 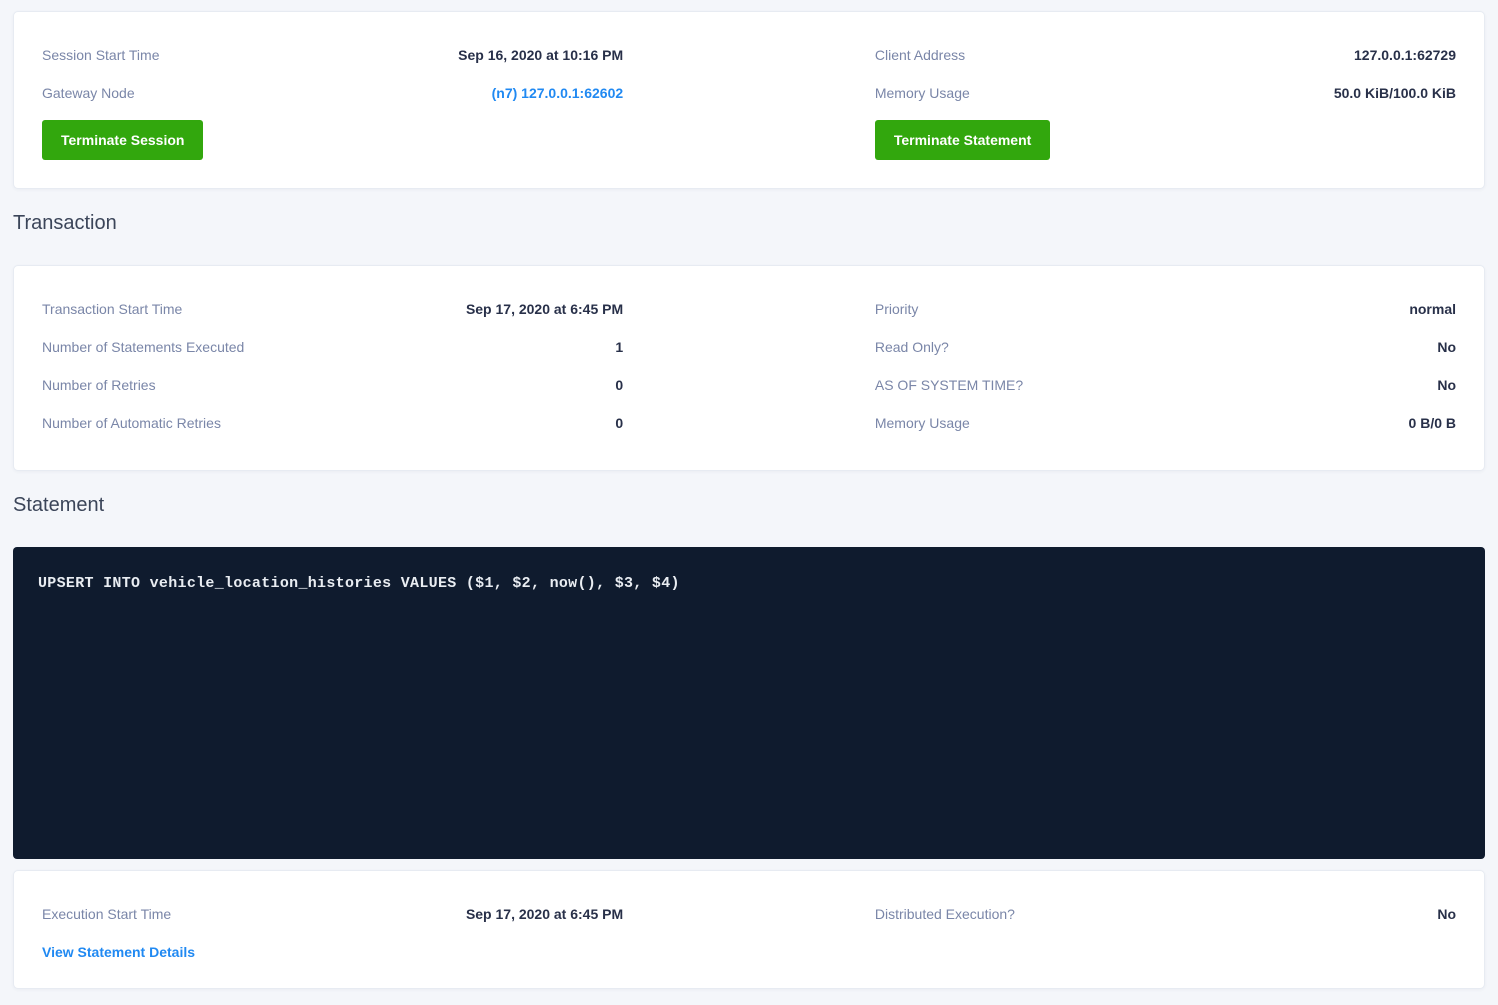 What do you see at coordinates (896, 309) in the screenshot?
I see `priority-label: Priority` at bounding box center [896, 309].